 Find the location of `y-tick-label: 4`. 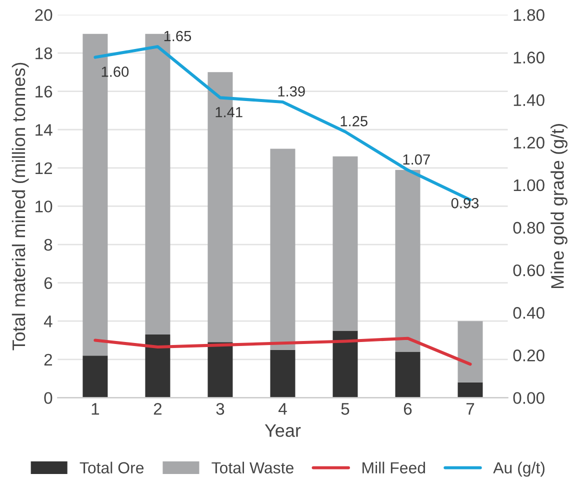

y-tick-label: 4 is located at coordinates (48, 322).